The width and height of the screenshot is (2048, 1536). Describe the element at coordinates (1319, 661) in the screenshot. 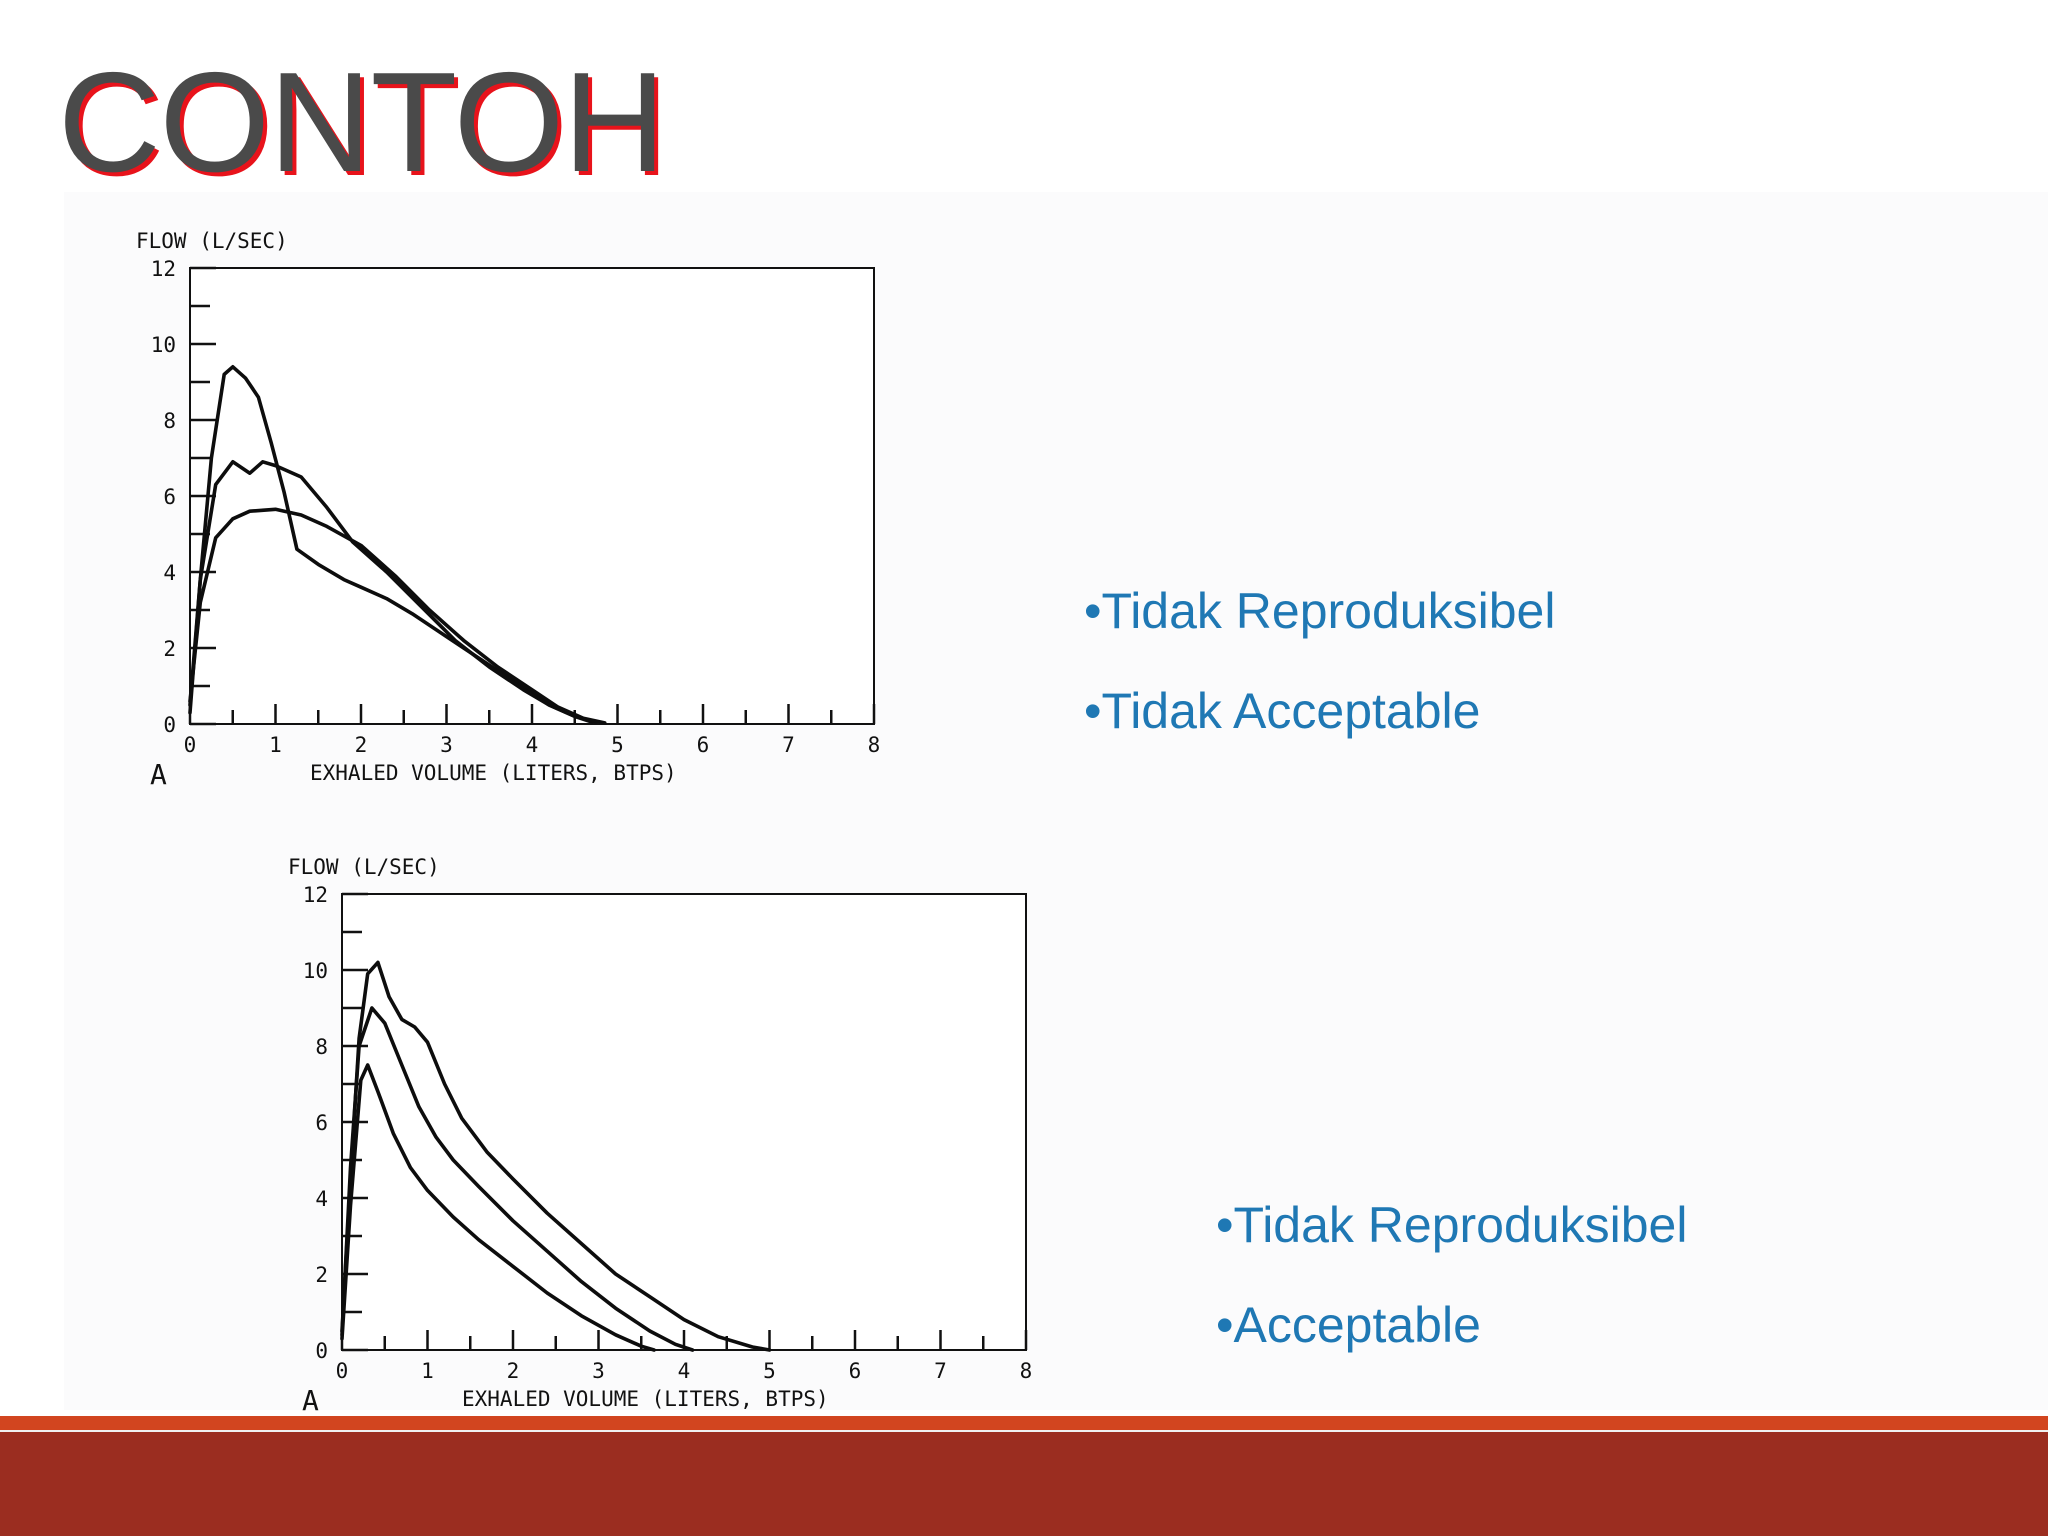

I see `bullet-list-top: •Tidak Reproduksibel •Tidak Acceptable` at that location.